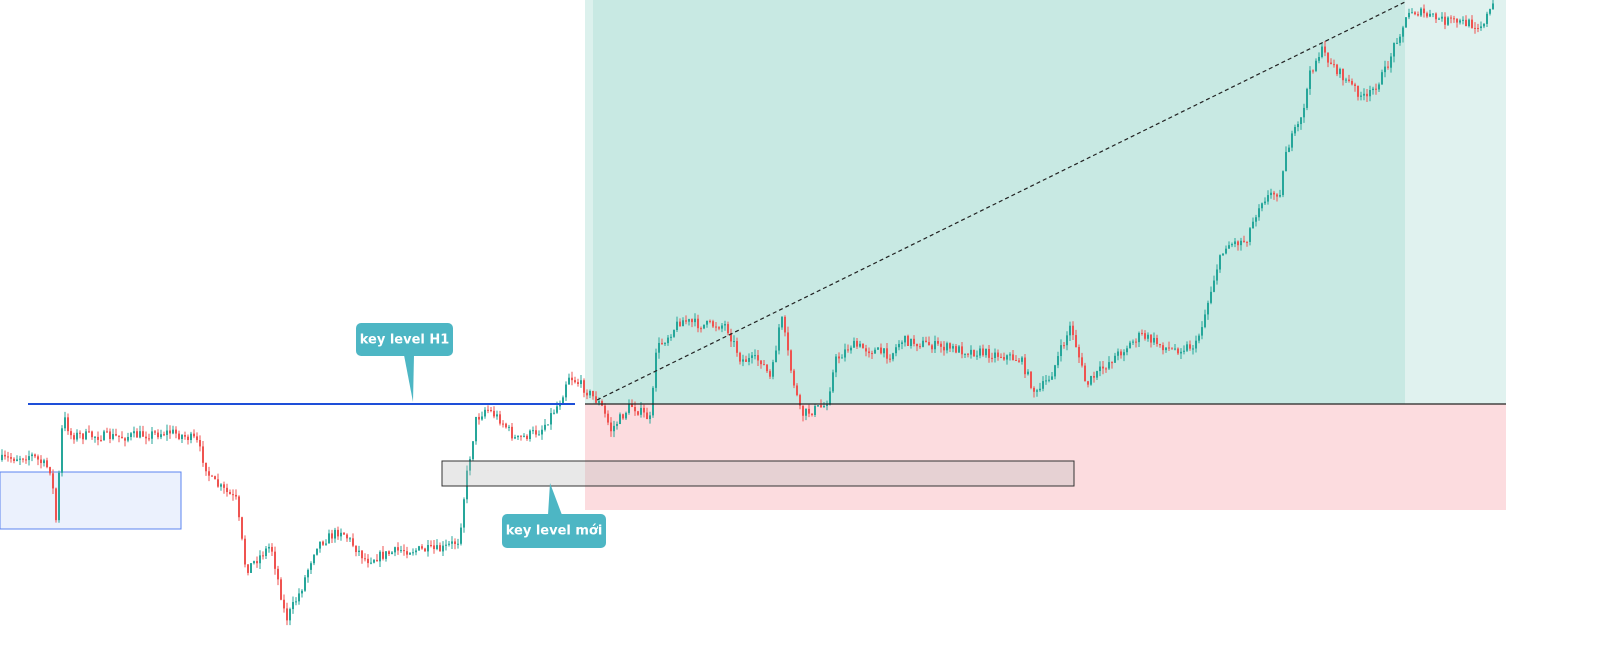 Image resolution: width=1598 pixels, height=651 pixels. What do you see at coordinates (589, 202) in the screenshot?
I see `profit-zone-edge` at bounding box center [589, 202].